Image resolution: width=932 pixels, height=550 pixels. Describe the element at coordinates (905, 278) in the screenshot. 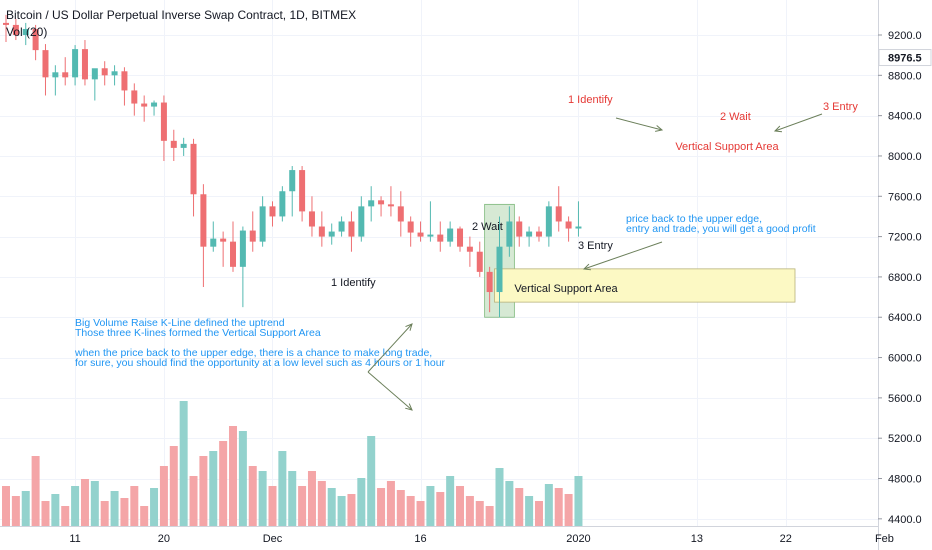

I see `price-tick-label: 6800.0` at that location.